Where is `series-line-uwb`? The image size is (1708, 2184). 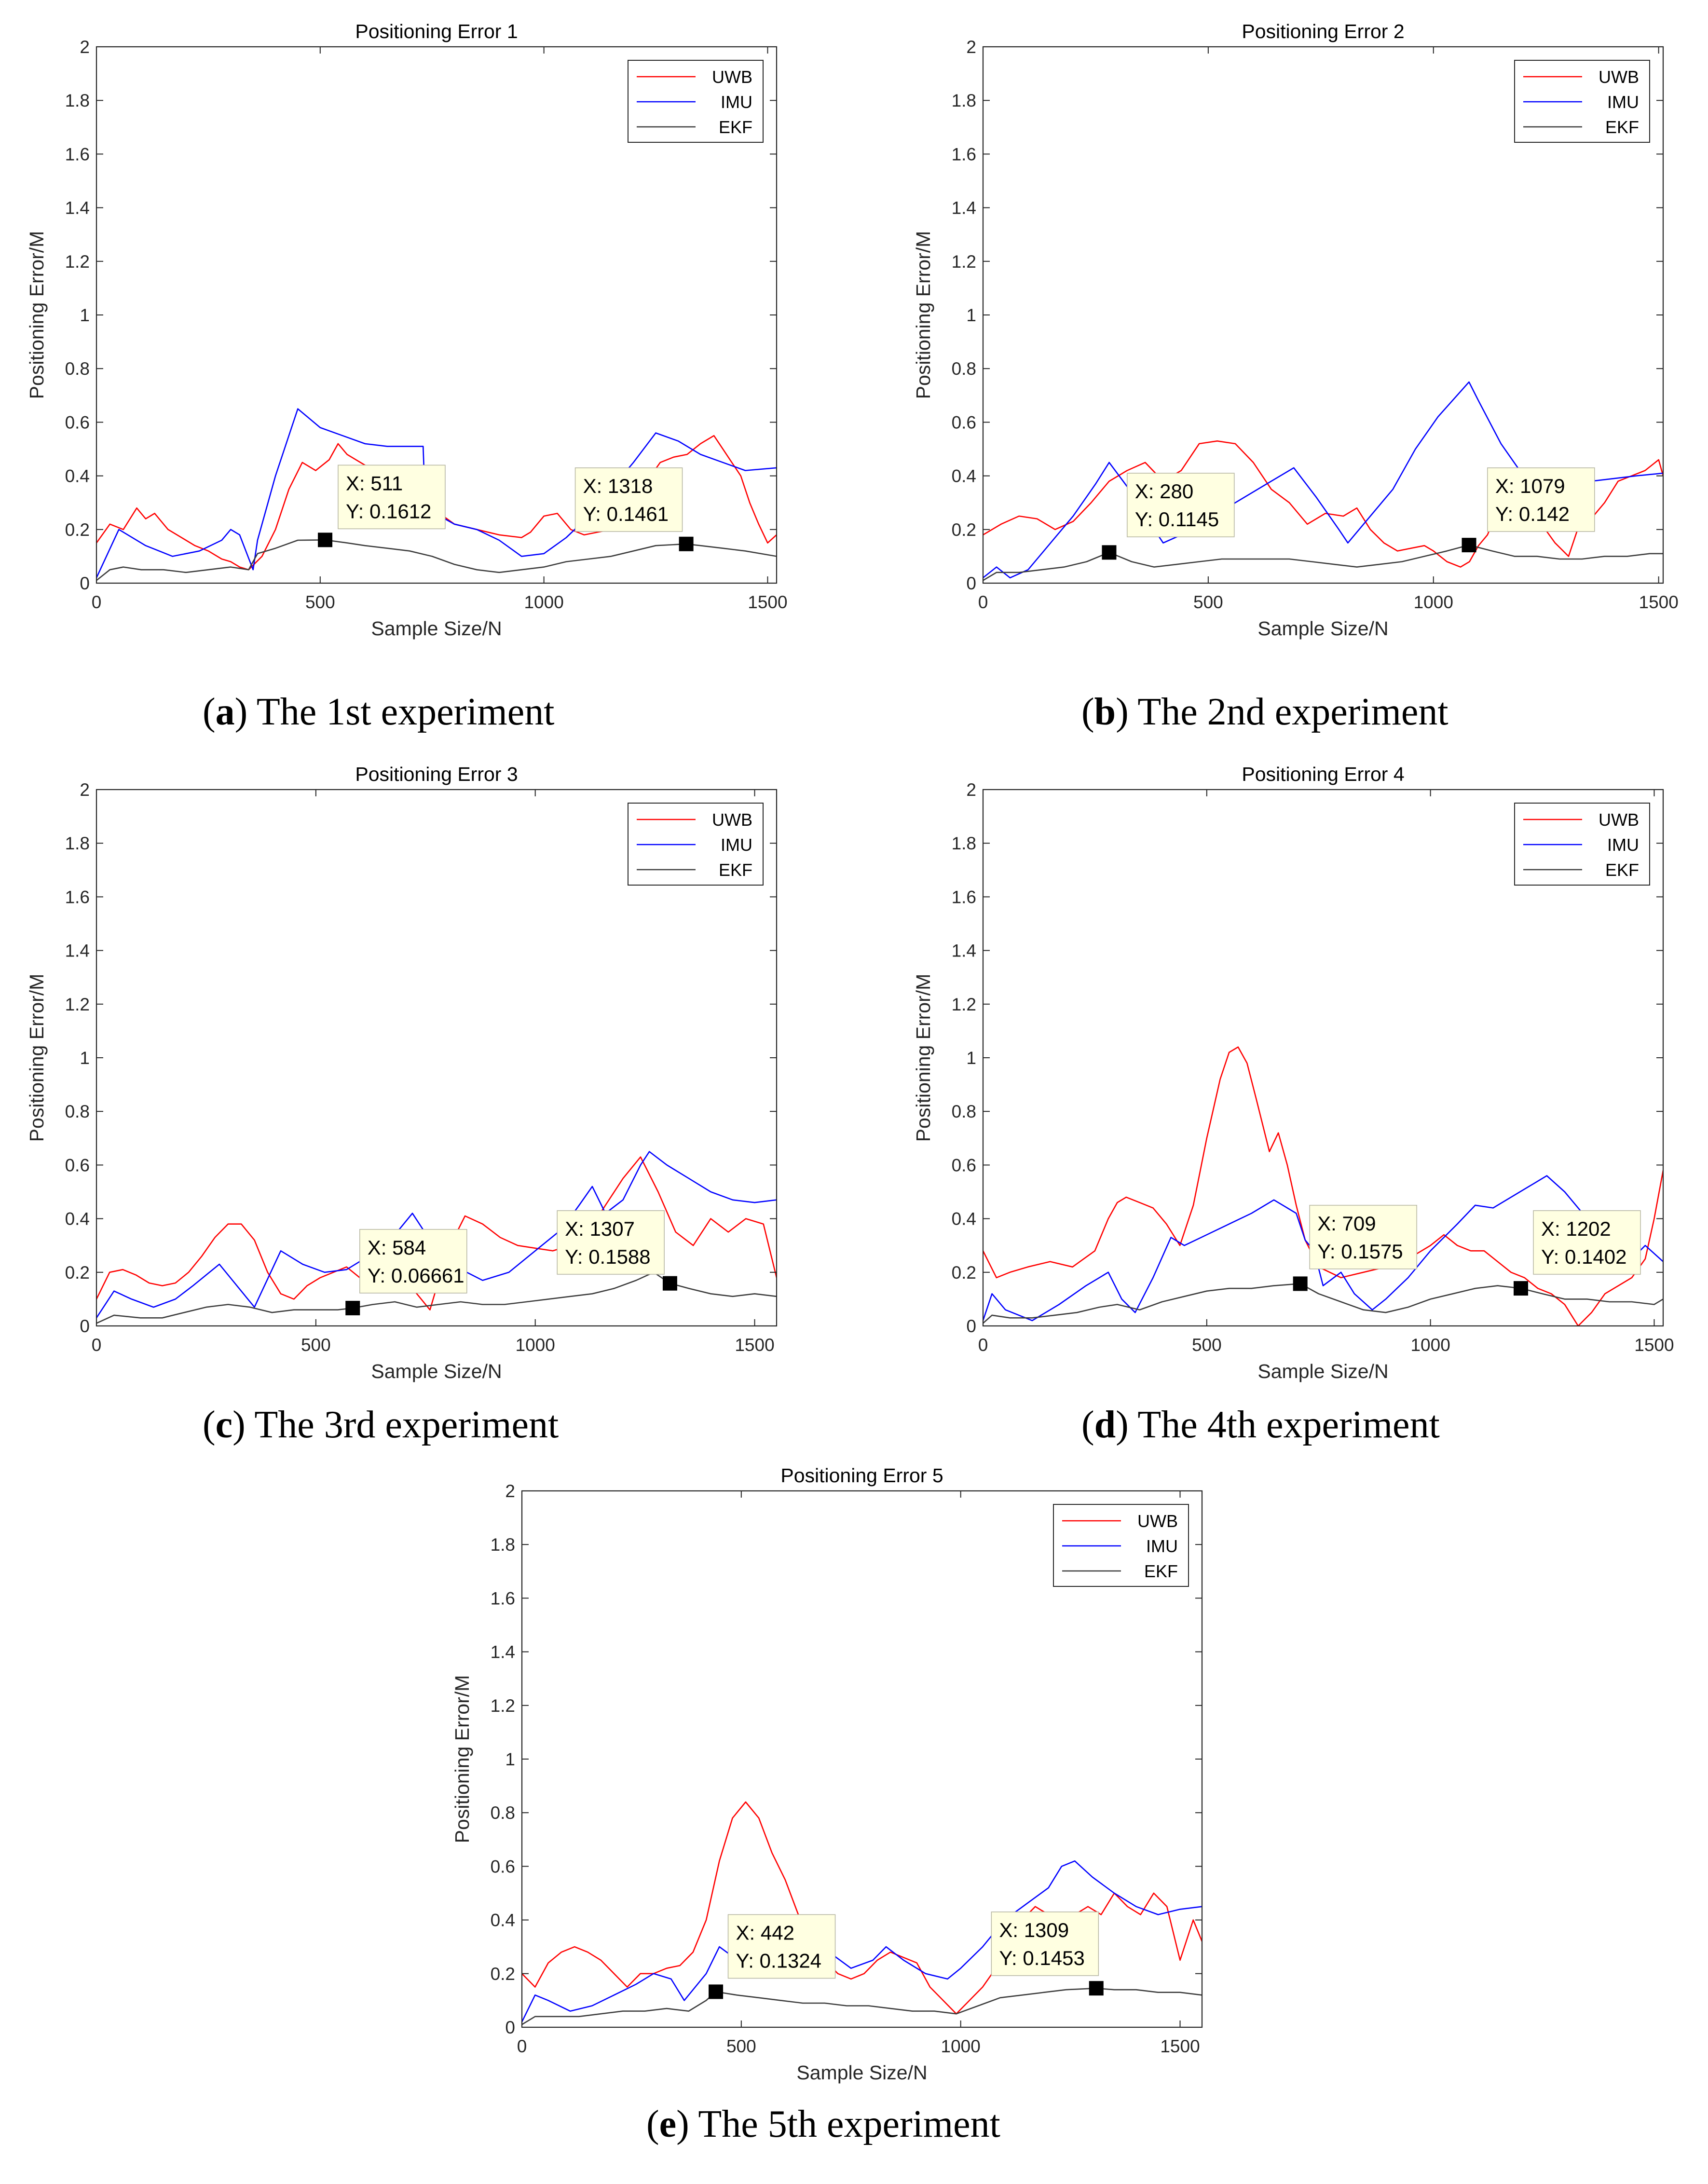
series-line-uwb is located at coordinates (862, 1908).